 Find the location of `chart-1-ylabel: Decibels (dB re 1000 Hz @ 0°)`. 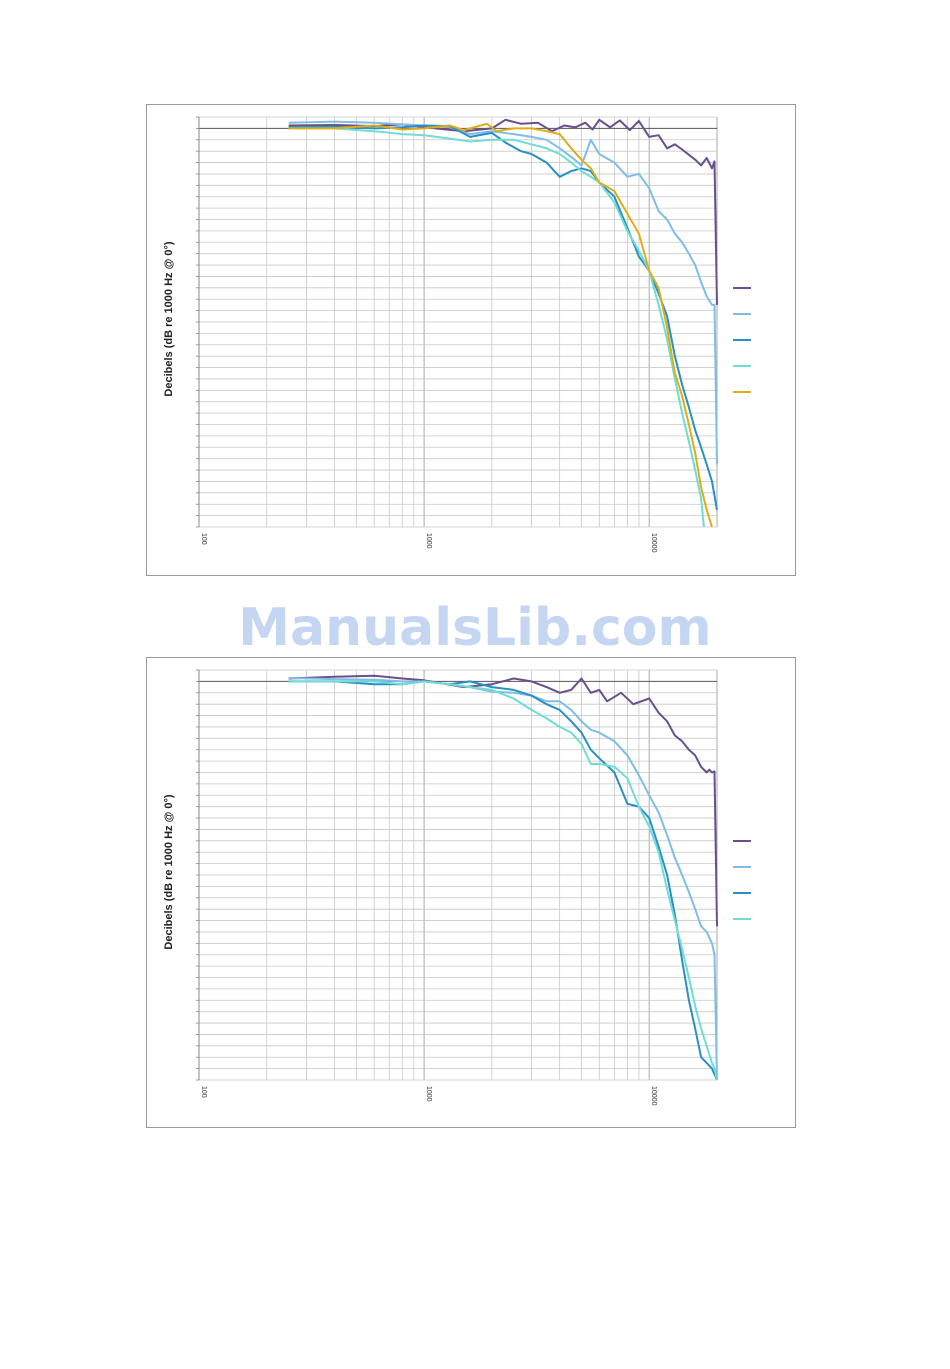

chart-1-ylabel: Decibels (dB re 1000 Hz @ 0°) is located at coordinates (169, 319).